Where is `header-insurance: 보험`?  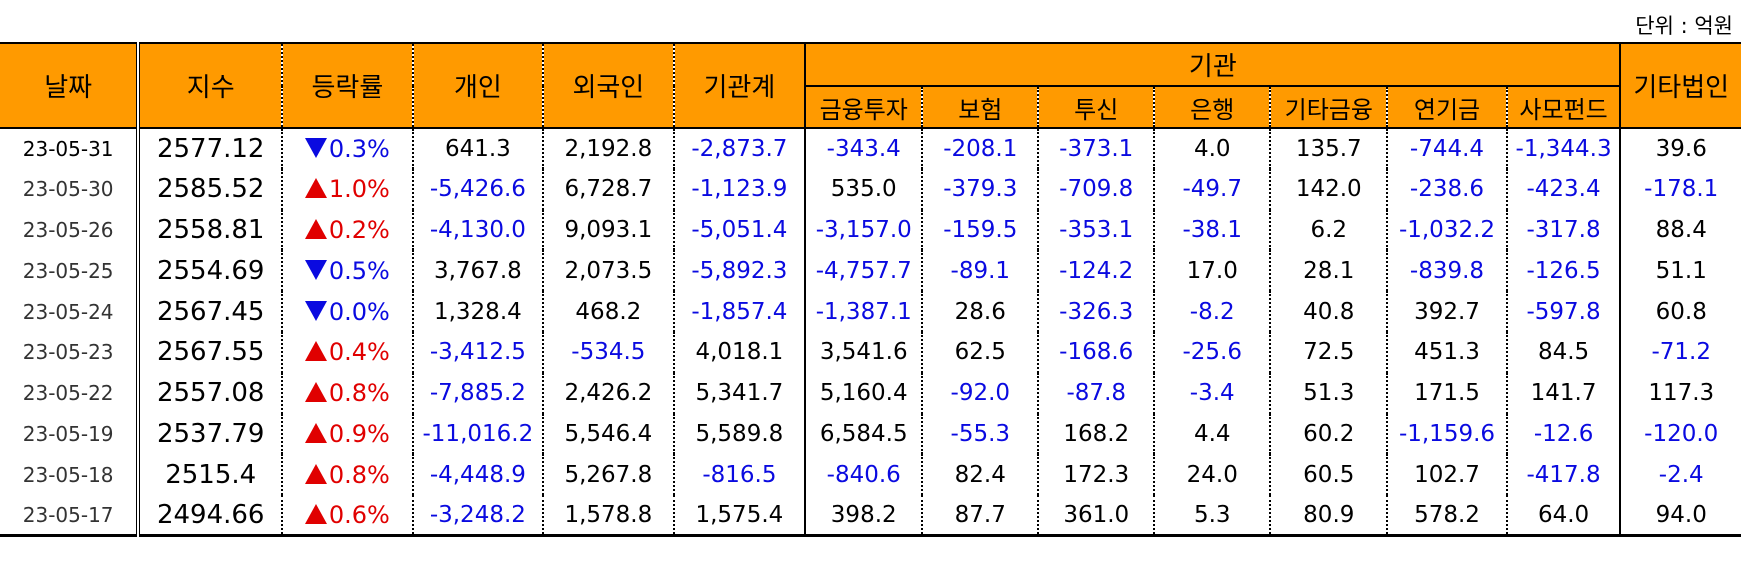 header-insurance: 보험 is located at coordinates (980, 107).